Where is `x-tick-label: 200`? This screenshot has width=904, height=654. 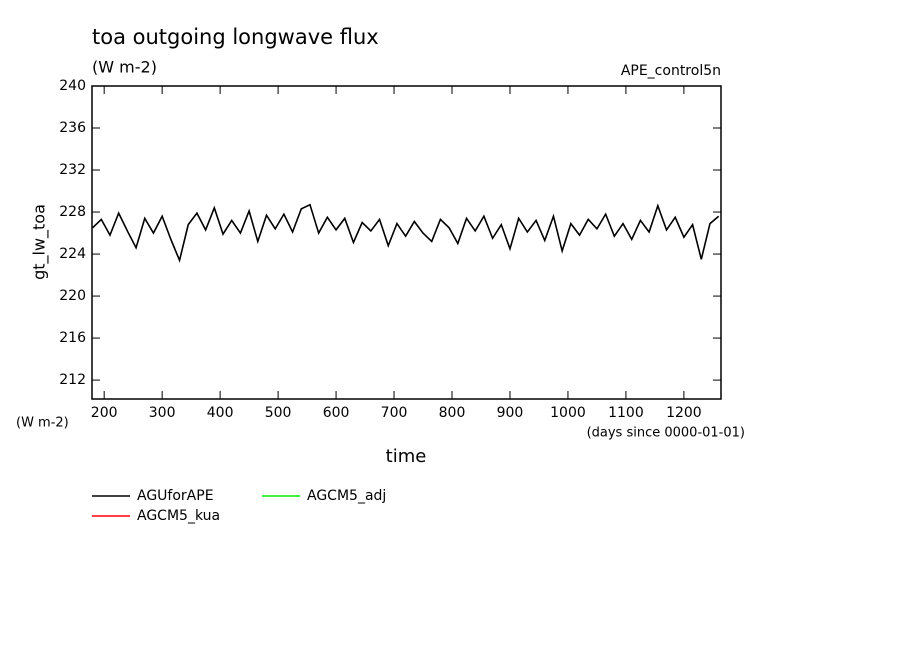 x-tick-label: 200 is located at coordinates (104, 413).